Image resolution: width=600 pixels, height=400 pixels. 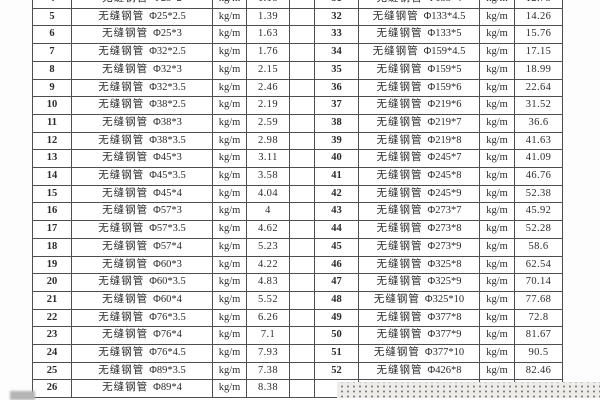 I want to click on weight-cell: 31.52, so click(x=538, y=105).